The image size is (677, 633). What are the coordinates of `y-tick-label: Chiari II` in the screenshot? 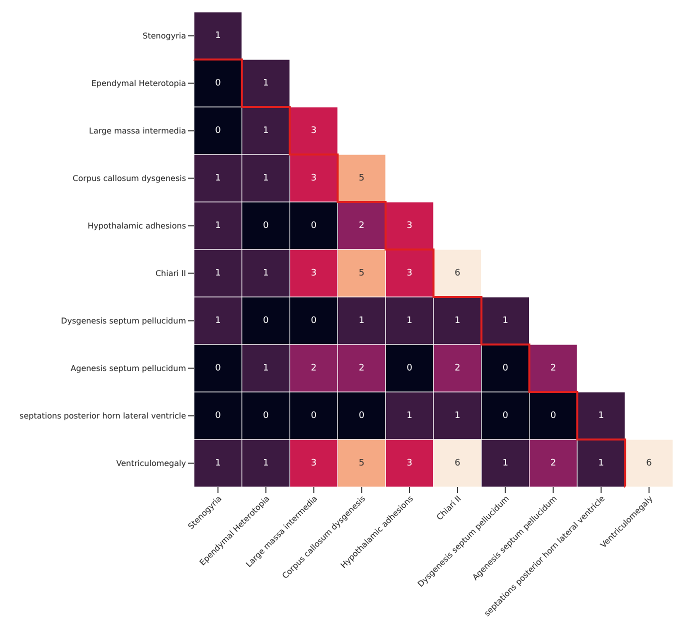 It's located at (170, 273).